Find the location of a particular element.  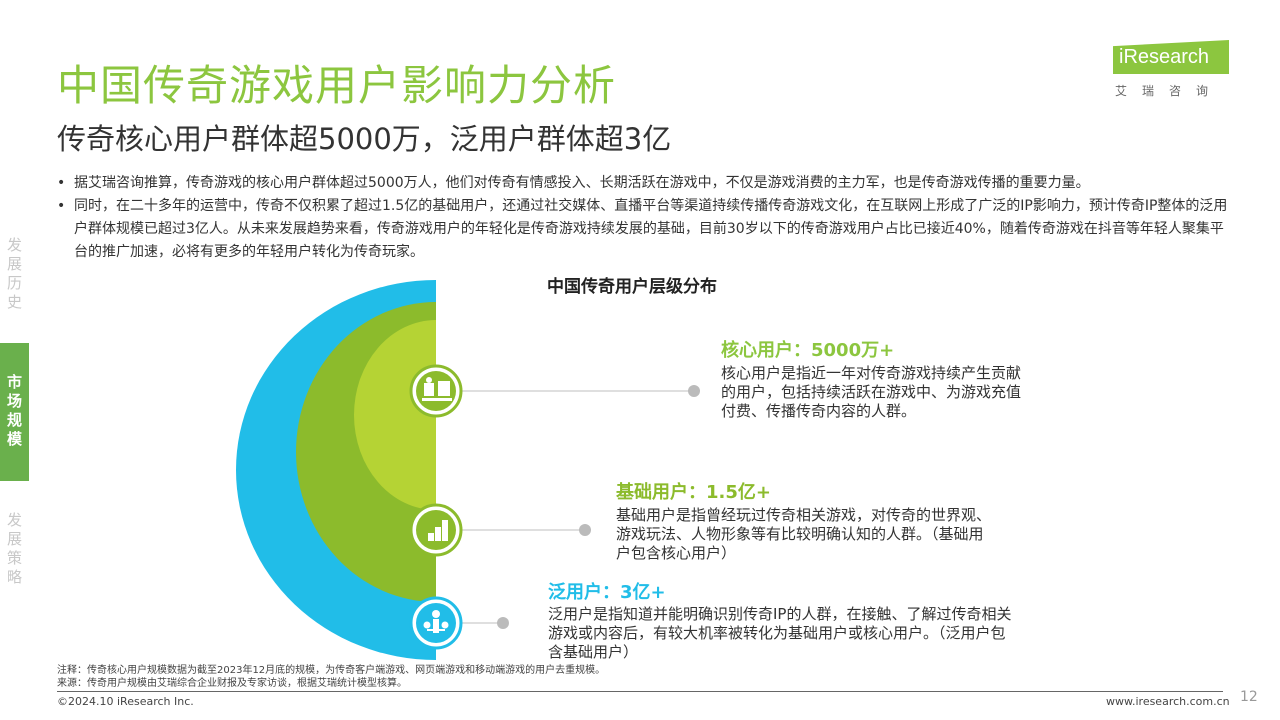

logo-badge is located at coordinates (1171, 57).